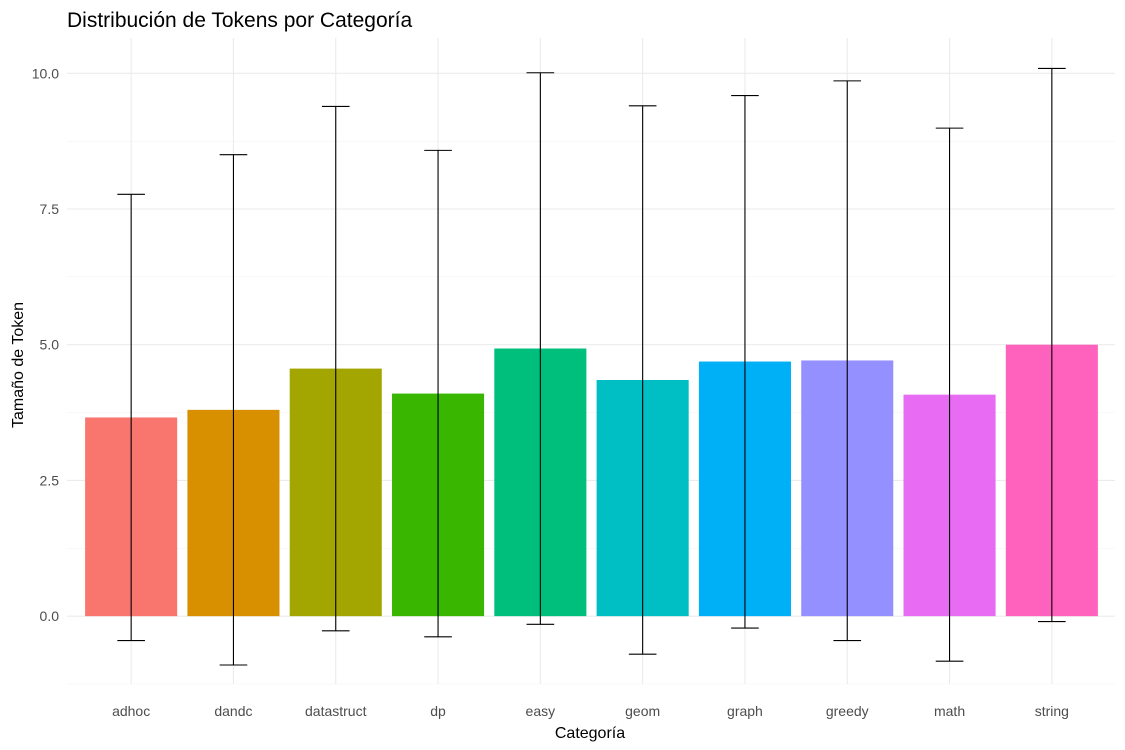  I want to click on x-tick-label-datastruct: datastruct, so click(336, 711).